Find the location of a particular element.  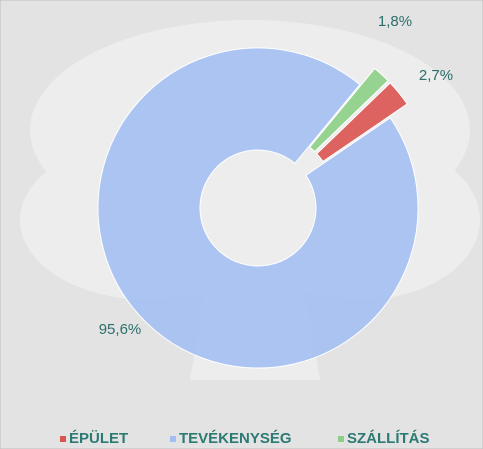

legend-label: TEVÉKENYSÉG is located at coordinates (235, 438).